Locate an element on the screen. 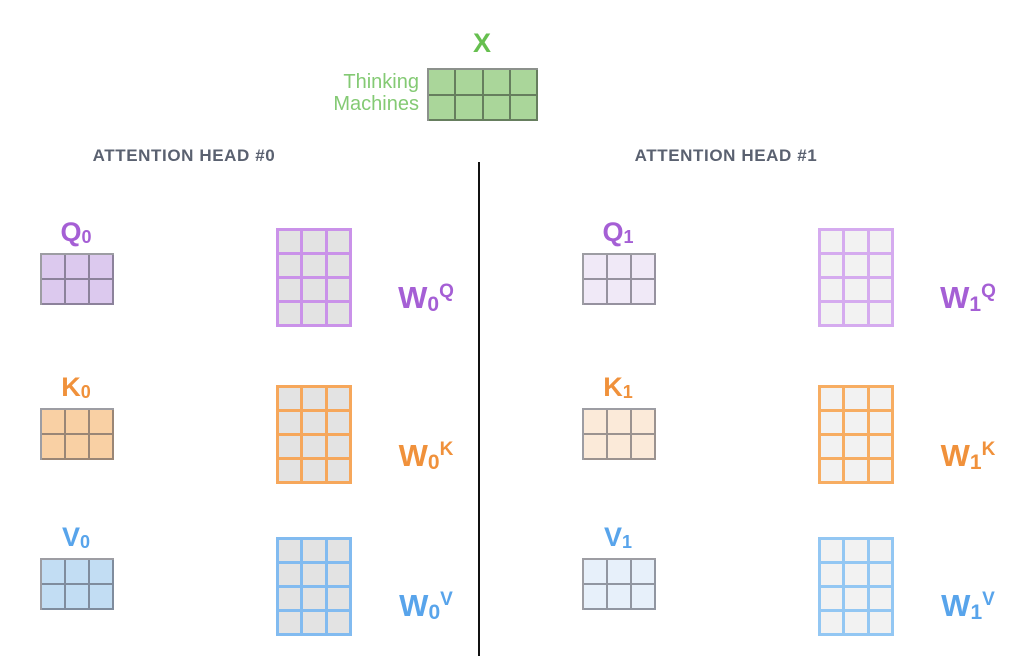 This screenshot has height=656, width=1024. v1-matrix-grid is located at coordinates (619, 584).